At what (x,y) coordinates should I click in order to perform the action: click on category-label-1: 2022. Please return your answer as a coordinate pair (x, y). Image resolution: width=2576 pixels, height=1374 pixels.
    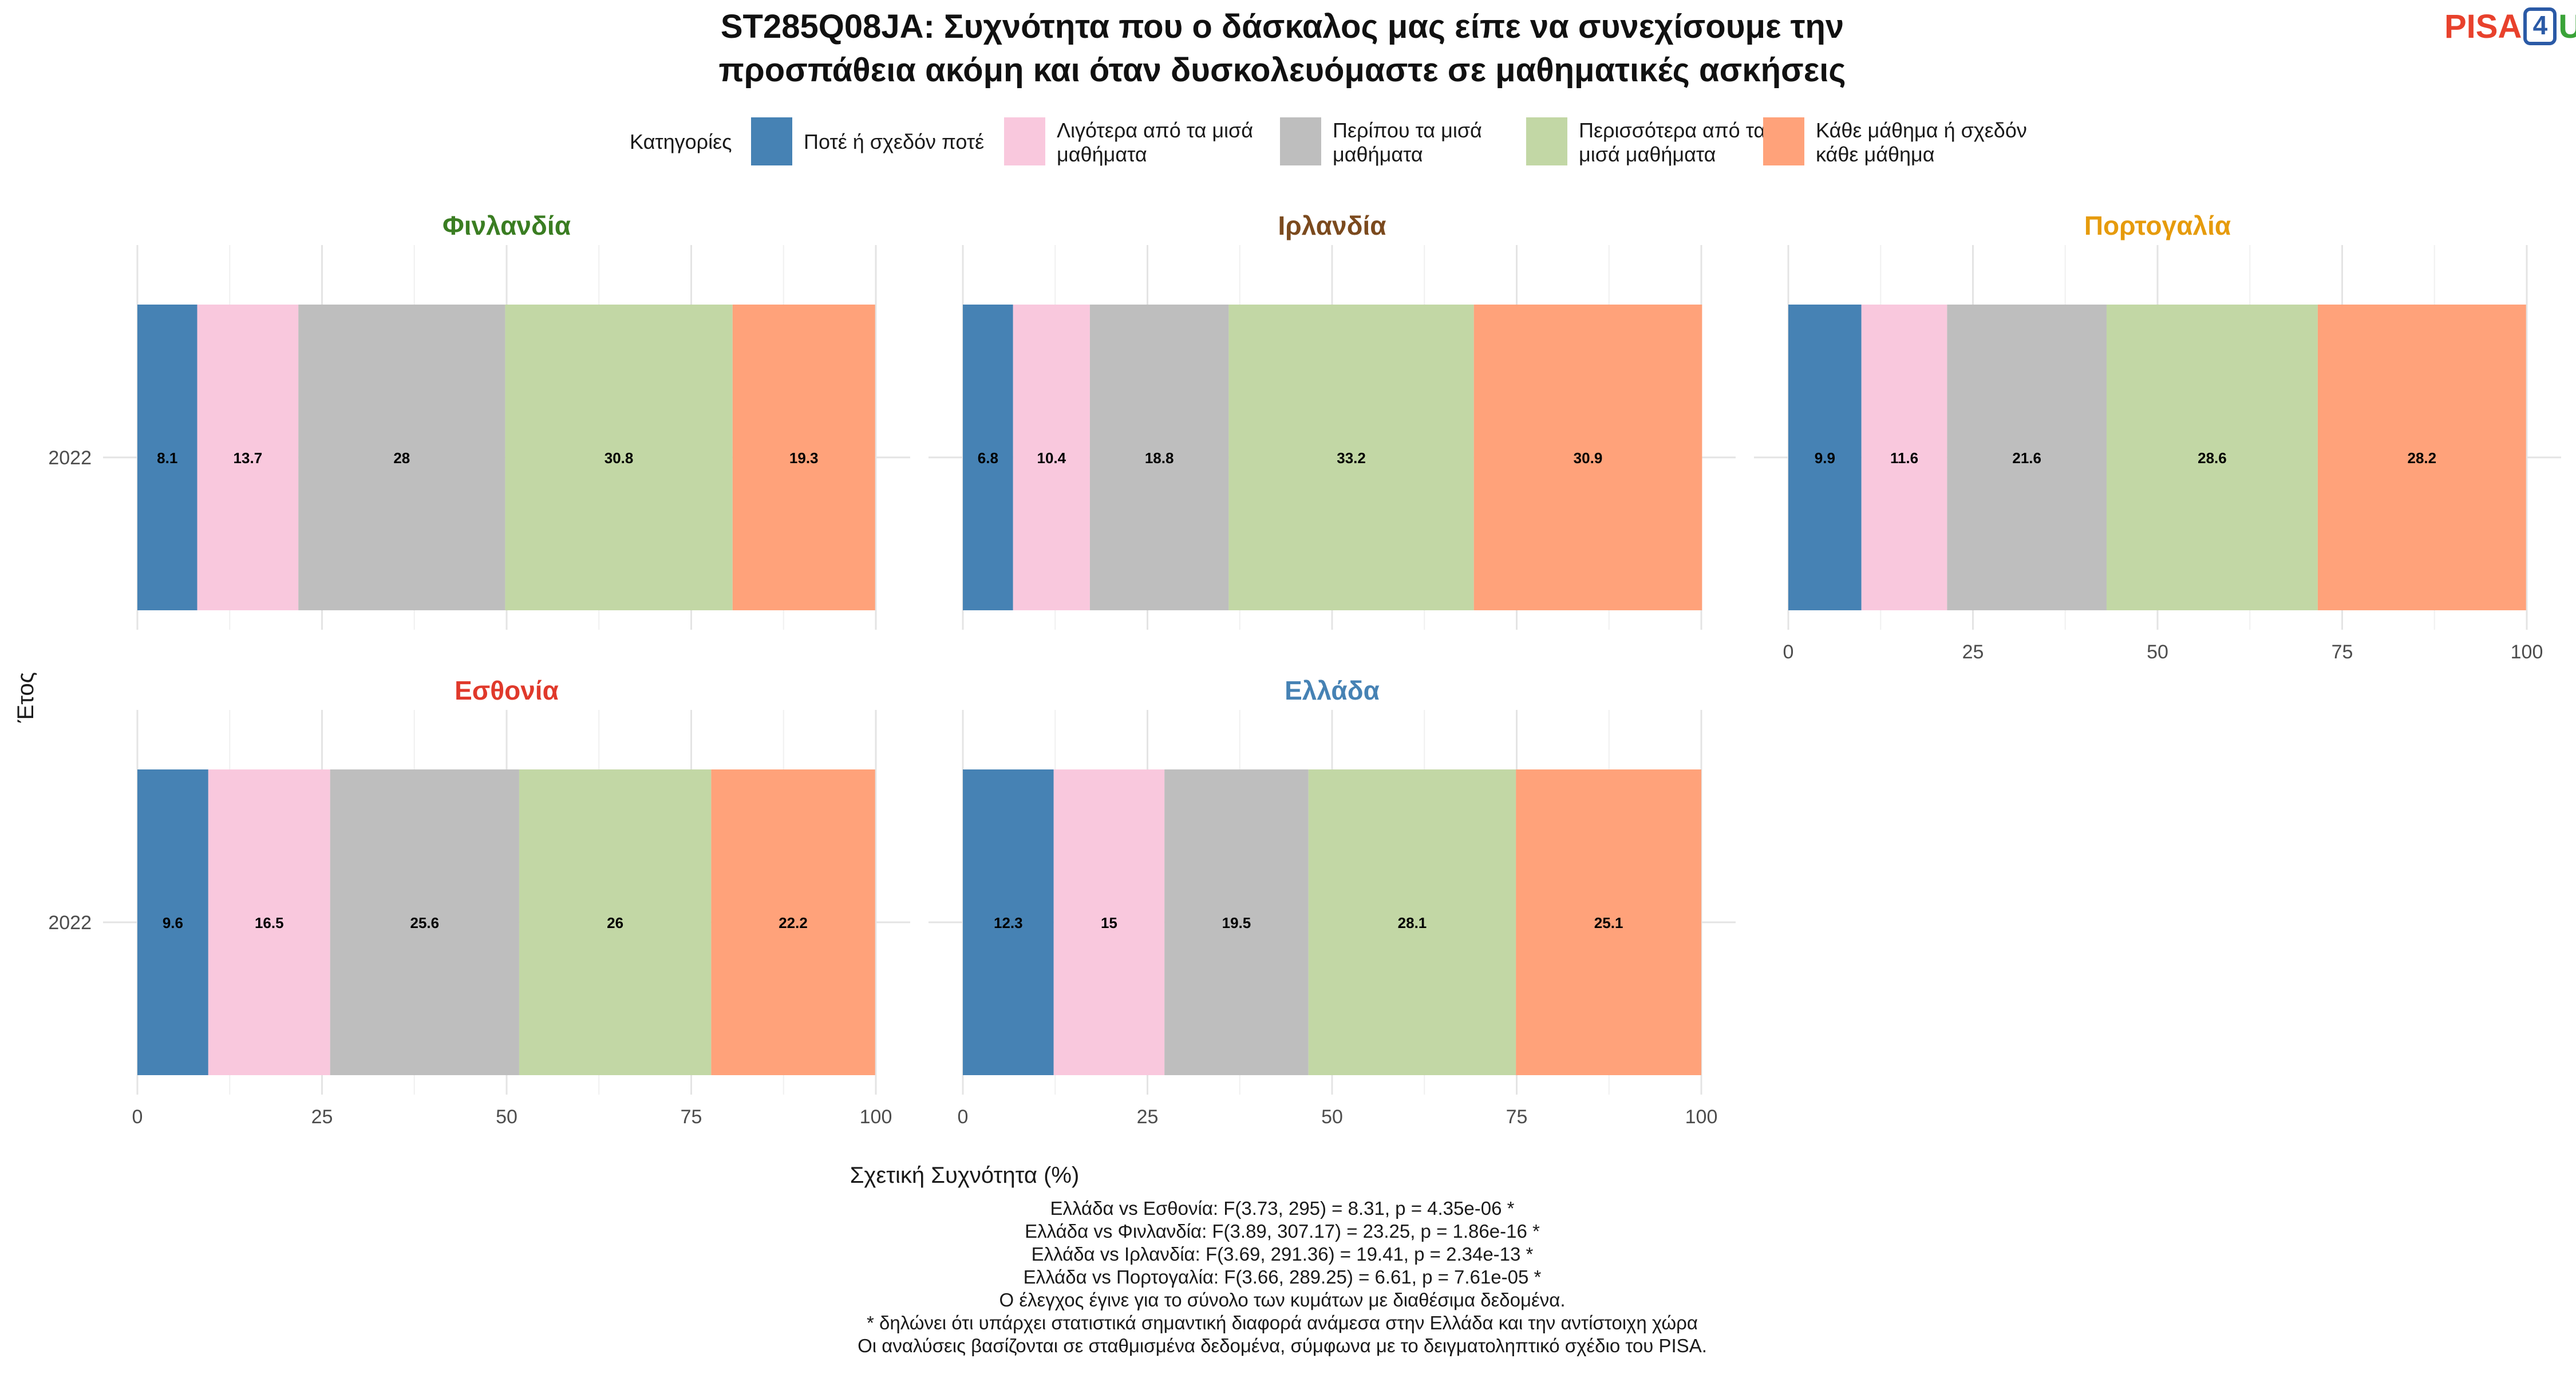
    Looking at the image, I should click on (70, 458).